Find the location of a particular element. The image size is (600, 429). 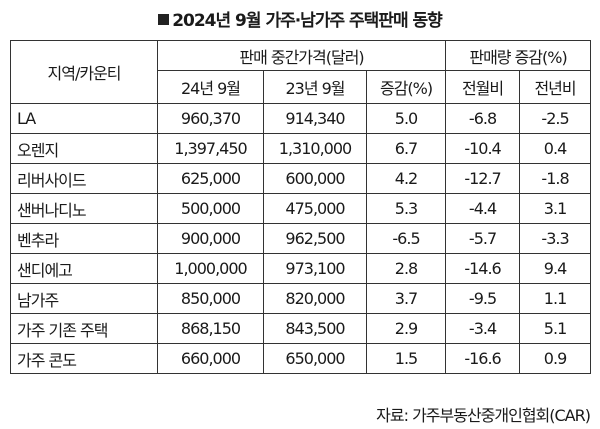

table-row: 남가주 850,000 820,000 3.7 -9.5 1.1 is located at coordinates (301, 298).